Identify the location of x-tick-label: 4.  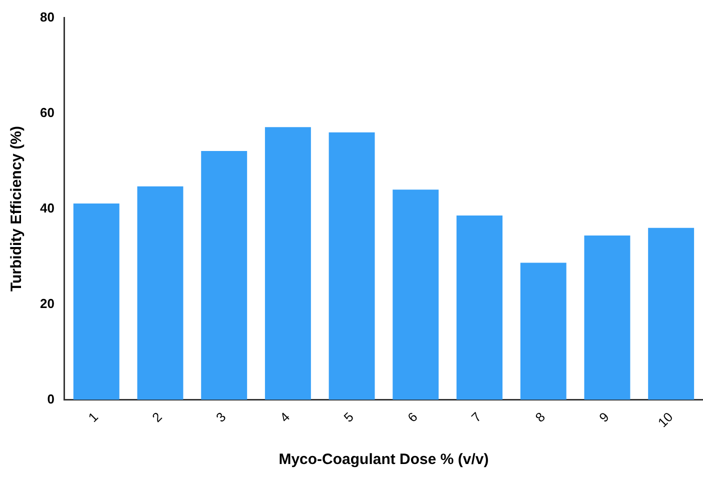
(284, 417).